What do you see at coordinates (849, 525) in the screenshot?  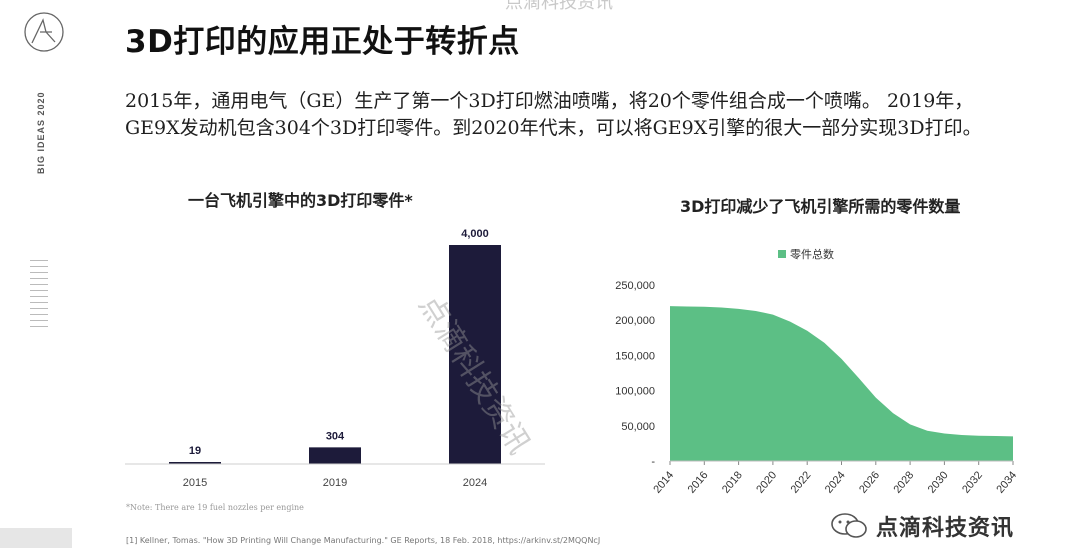 I see `wechat-icon` at bounding box center [849, 525].